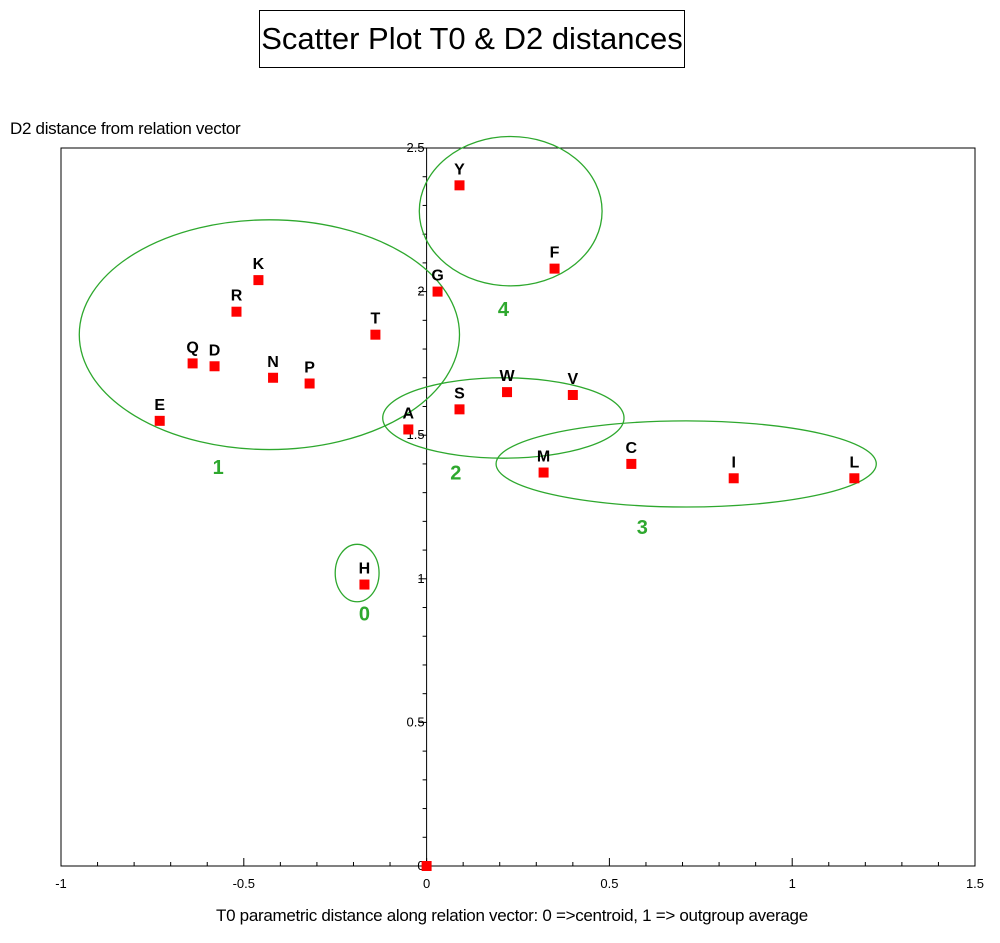 The height and width of the screenshot is (943, 1000). What do you see at coordinates (159, 420) in the screenshot?
I see `data-point-E` at bounding box center [159, 420].